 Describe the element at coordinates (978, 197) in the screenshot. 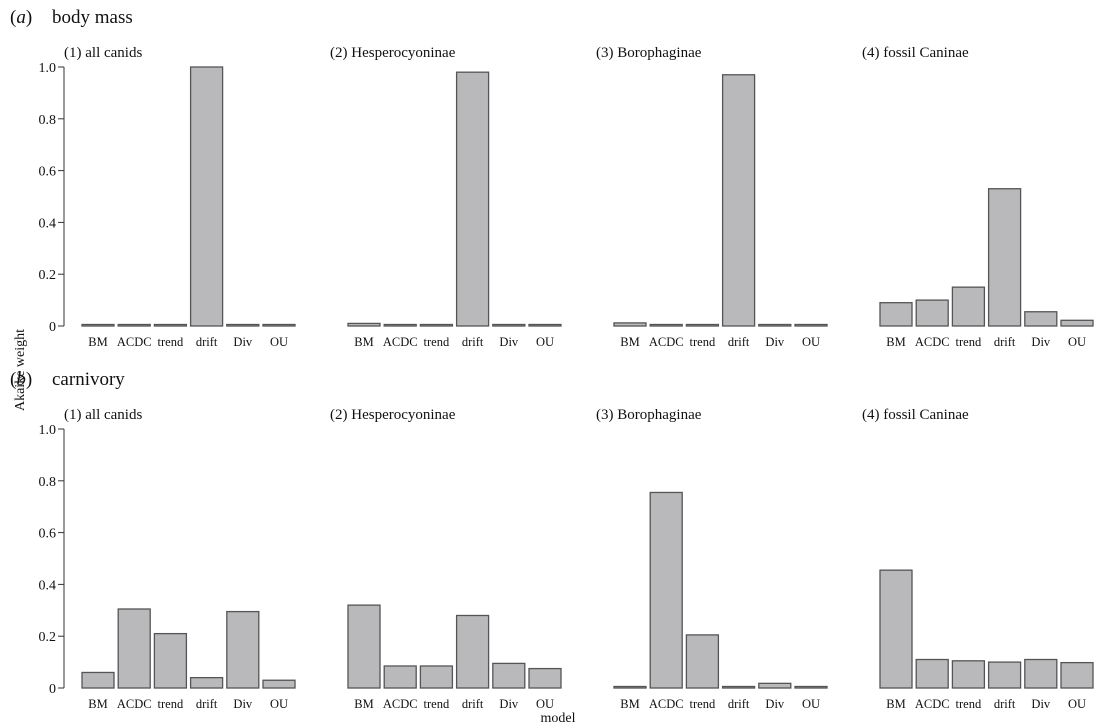

I see `subplot-a-4: (4) fossil Caninae BM ACDC trend drift Div OU` at that location.